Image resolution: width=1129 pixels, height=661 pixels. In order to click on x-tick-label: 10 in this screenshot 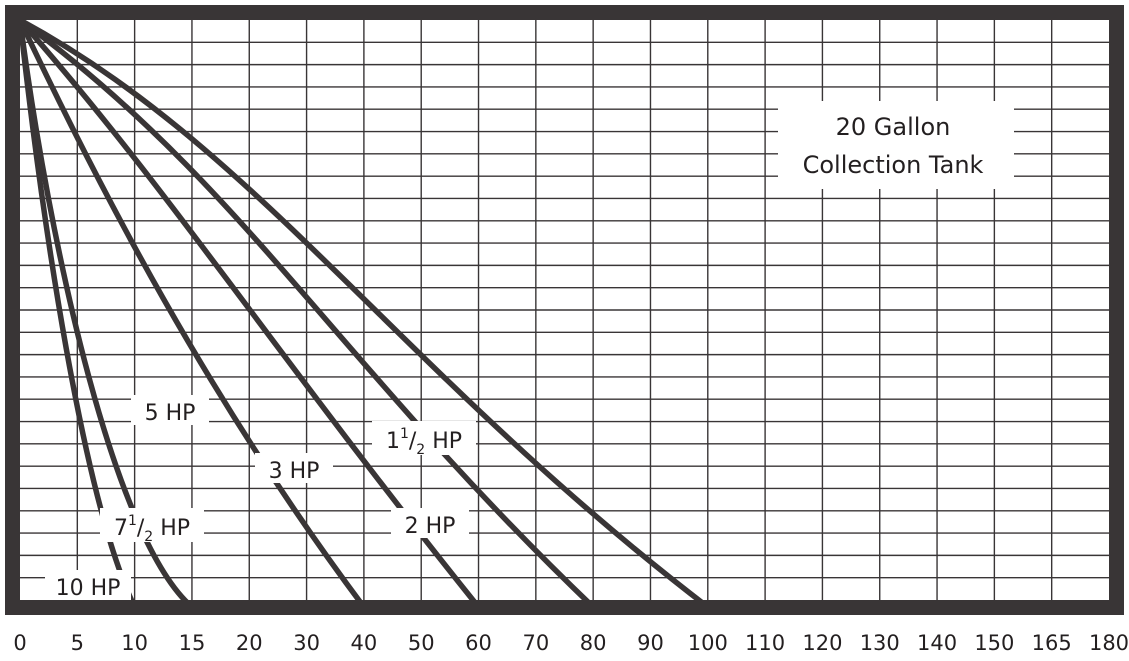, I will do `click(134, 643)`.